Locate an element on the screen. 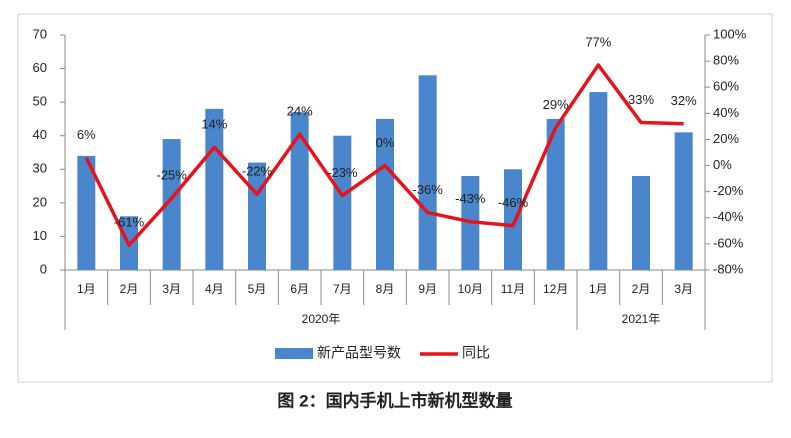 The image size is (791, 438). x-tick-label: 11月 is located at coordinates (513, 289).